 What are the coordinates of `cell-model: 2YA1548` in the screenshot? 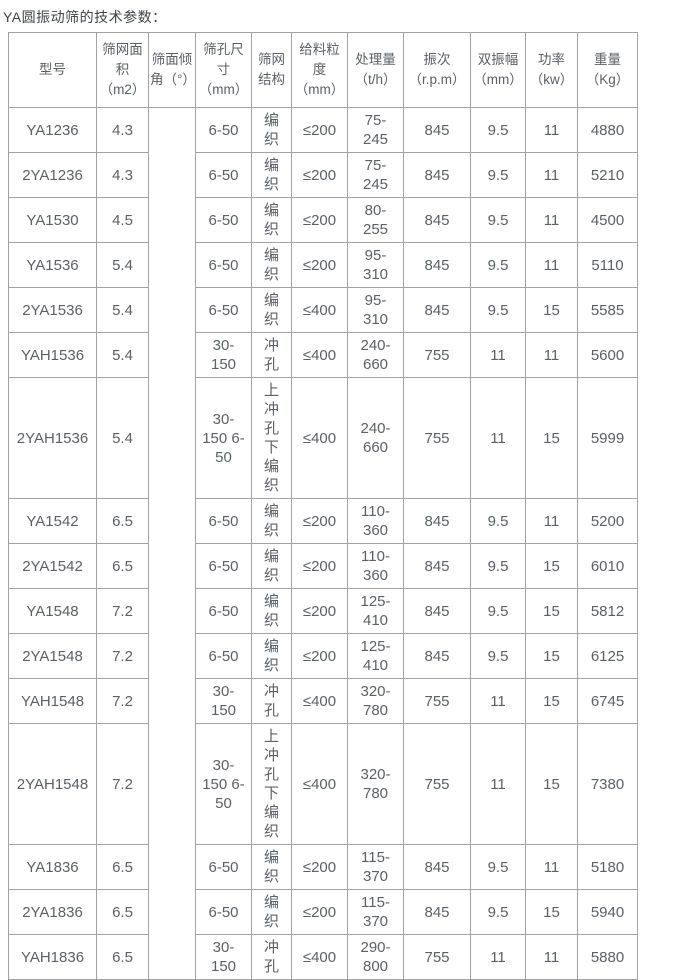 It's located at (52, 656).